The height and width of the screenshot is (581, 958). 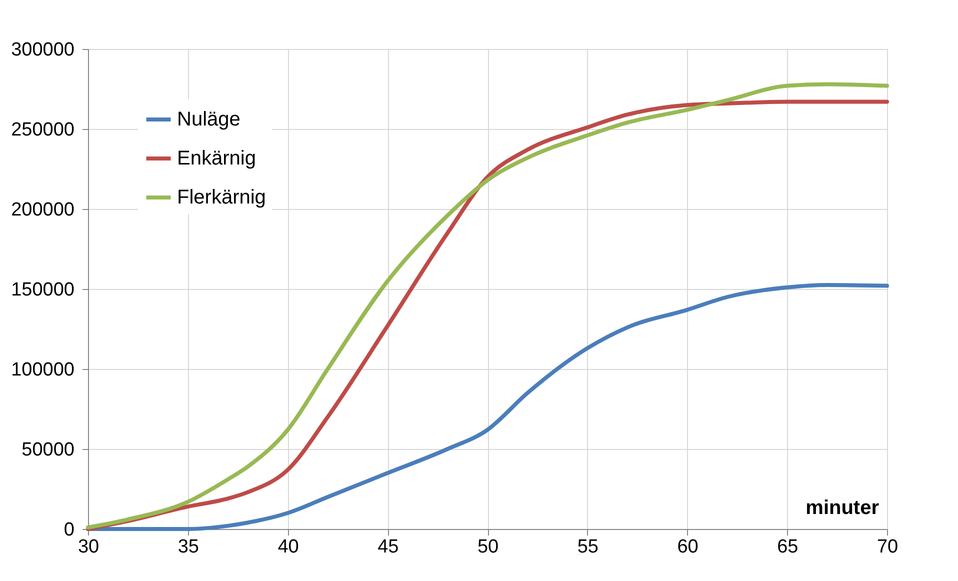 What do you see at coordinates (42, 50) in the screenshot?
I see `y-tick-label: 300000` at bounding box center [42, 50].